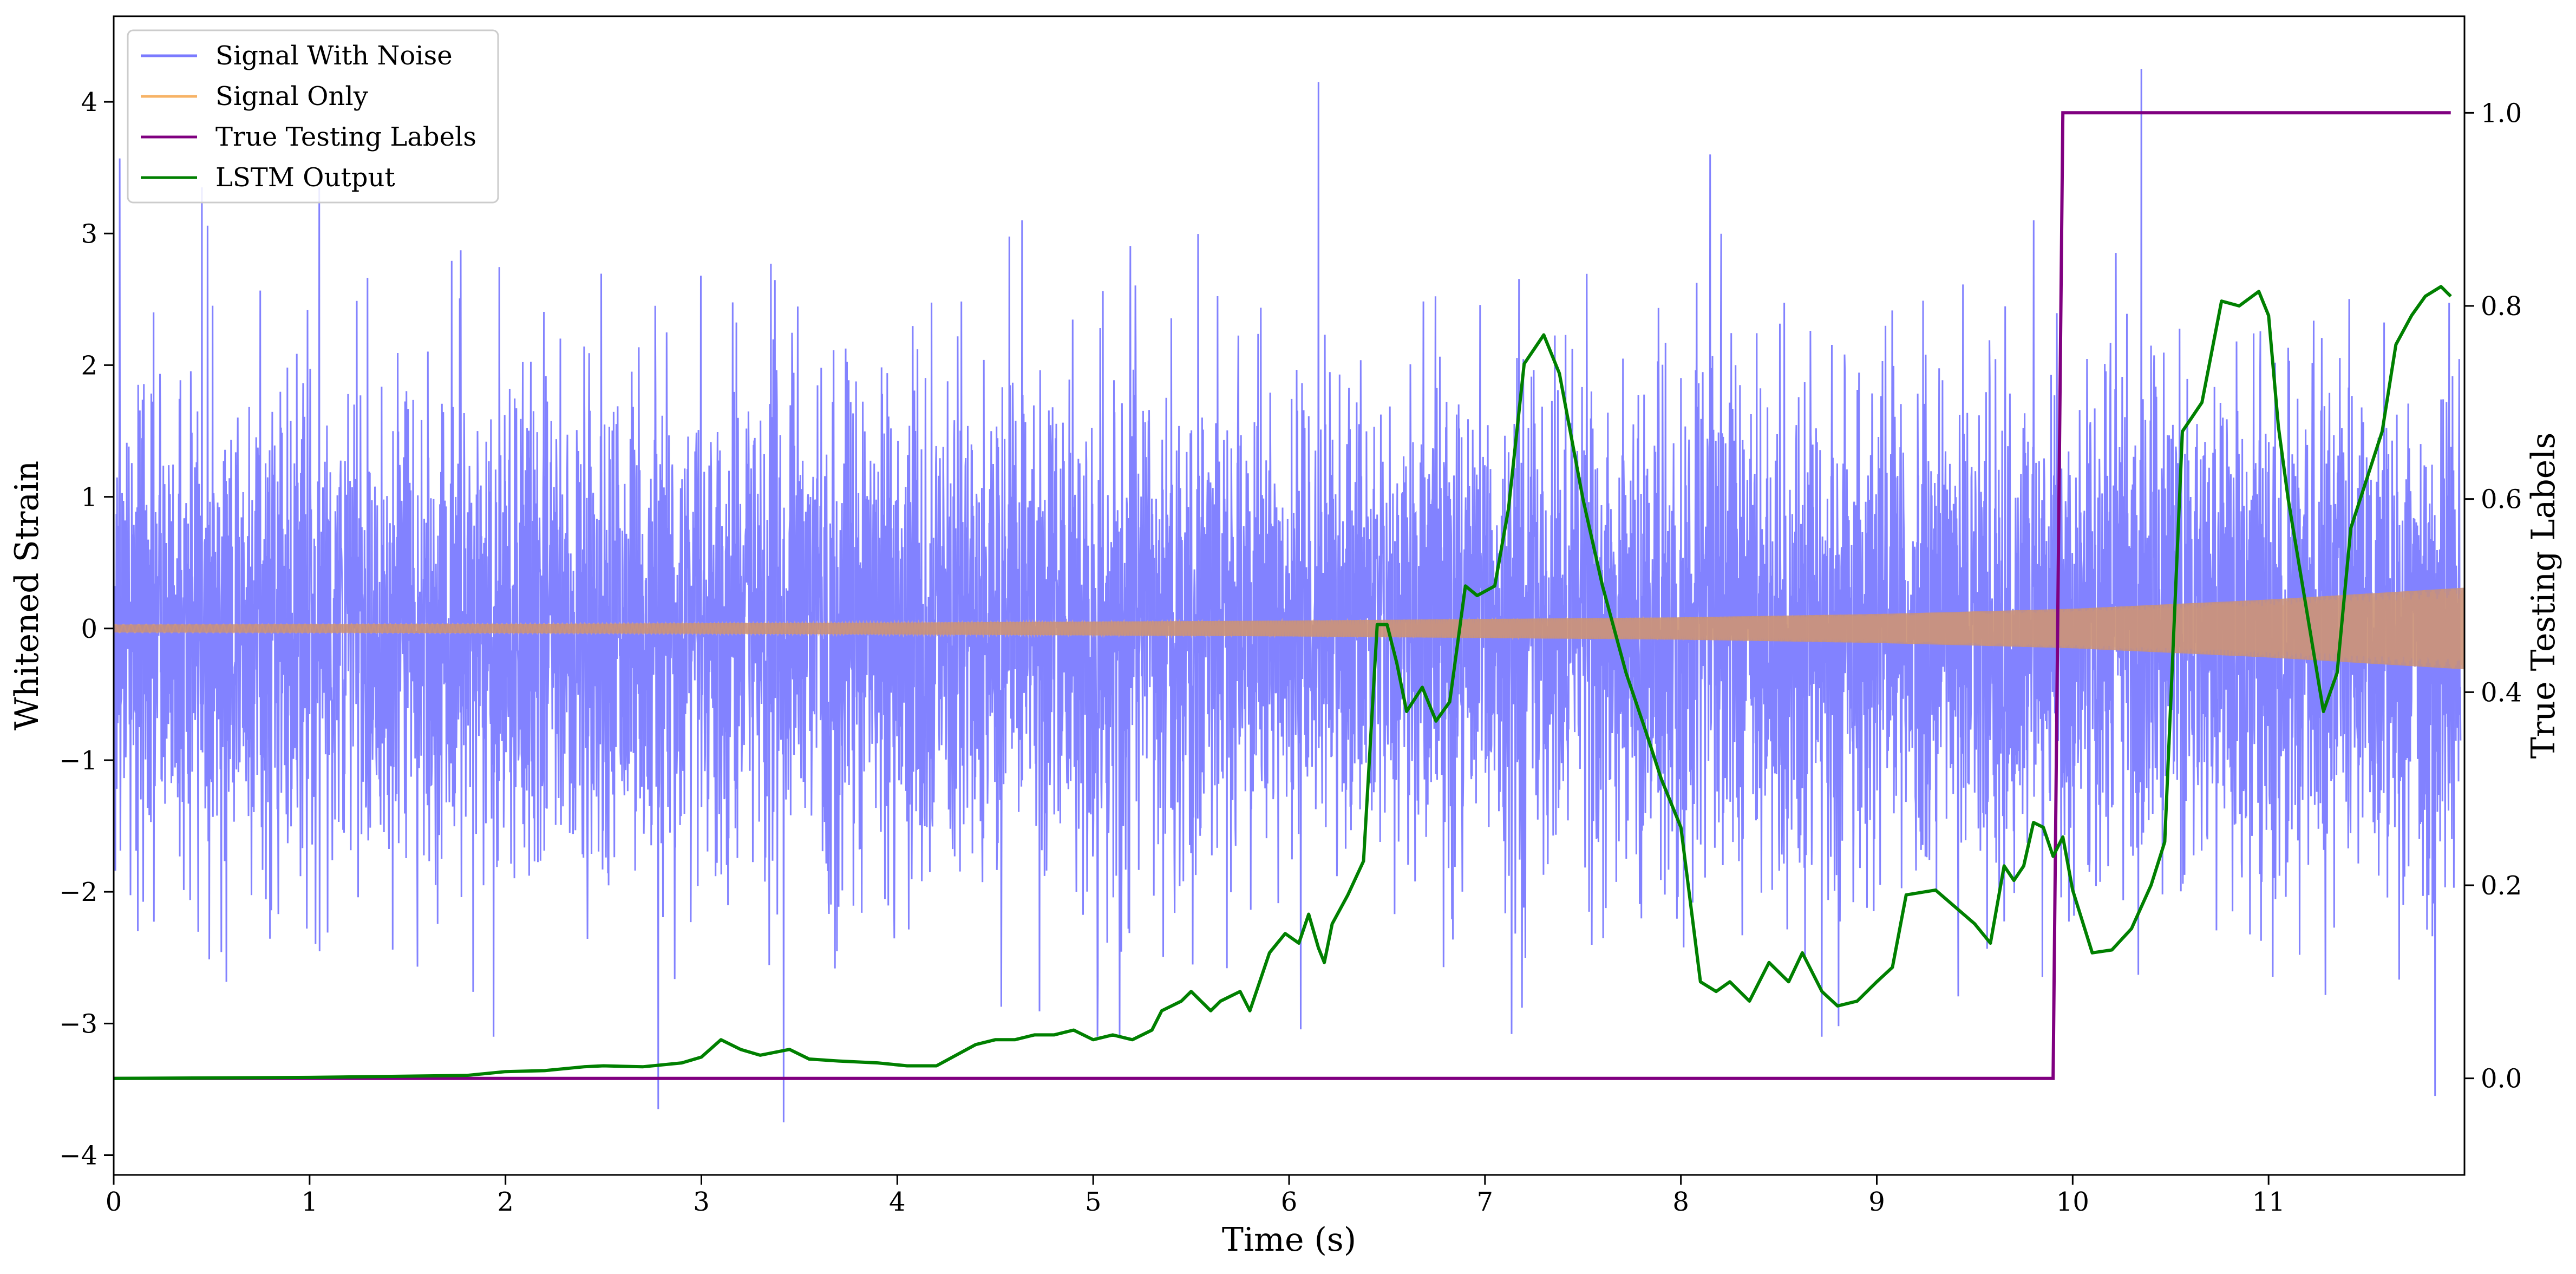 The image size is (2576, 1274). What do you see at coordinates (2502, 692) in the screenshot?
I see `y2-tick-label: 0.4` at bounding box center [2502, 692].